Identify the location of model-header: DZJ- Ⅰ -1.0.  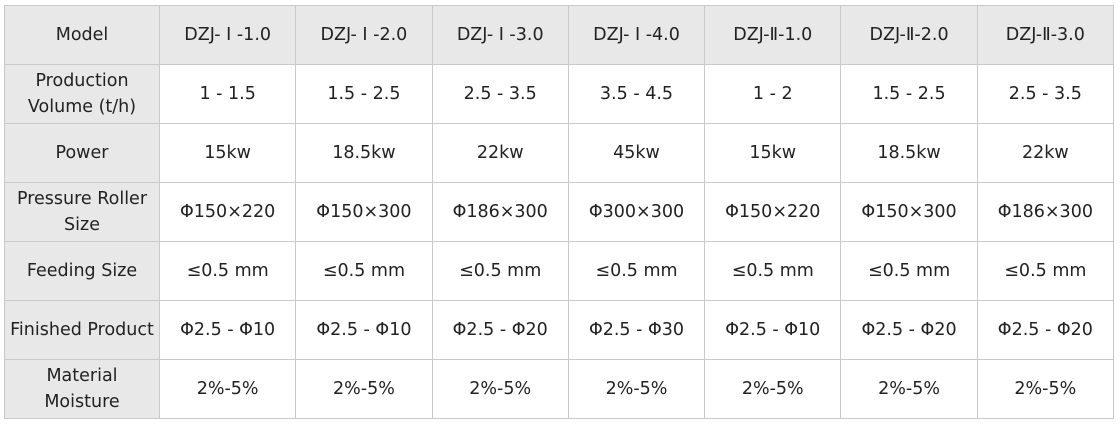
(227, 35).